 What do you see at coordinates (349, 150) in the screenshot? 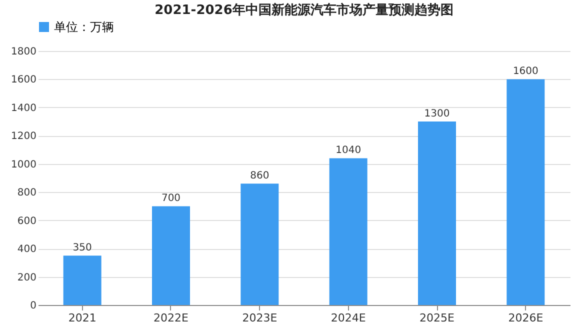
I see `data-label: 1040` at bounding box center [349, 150].